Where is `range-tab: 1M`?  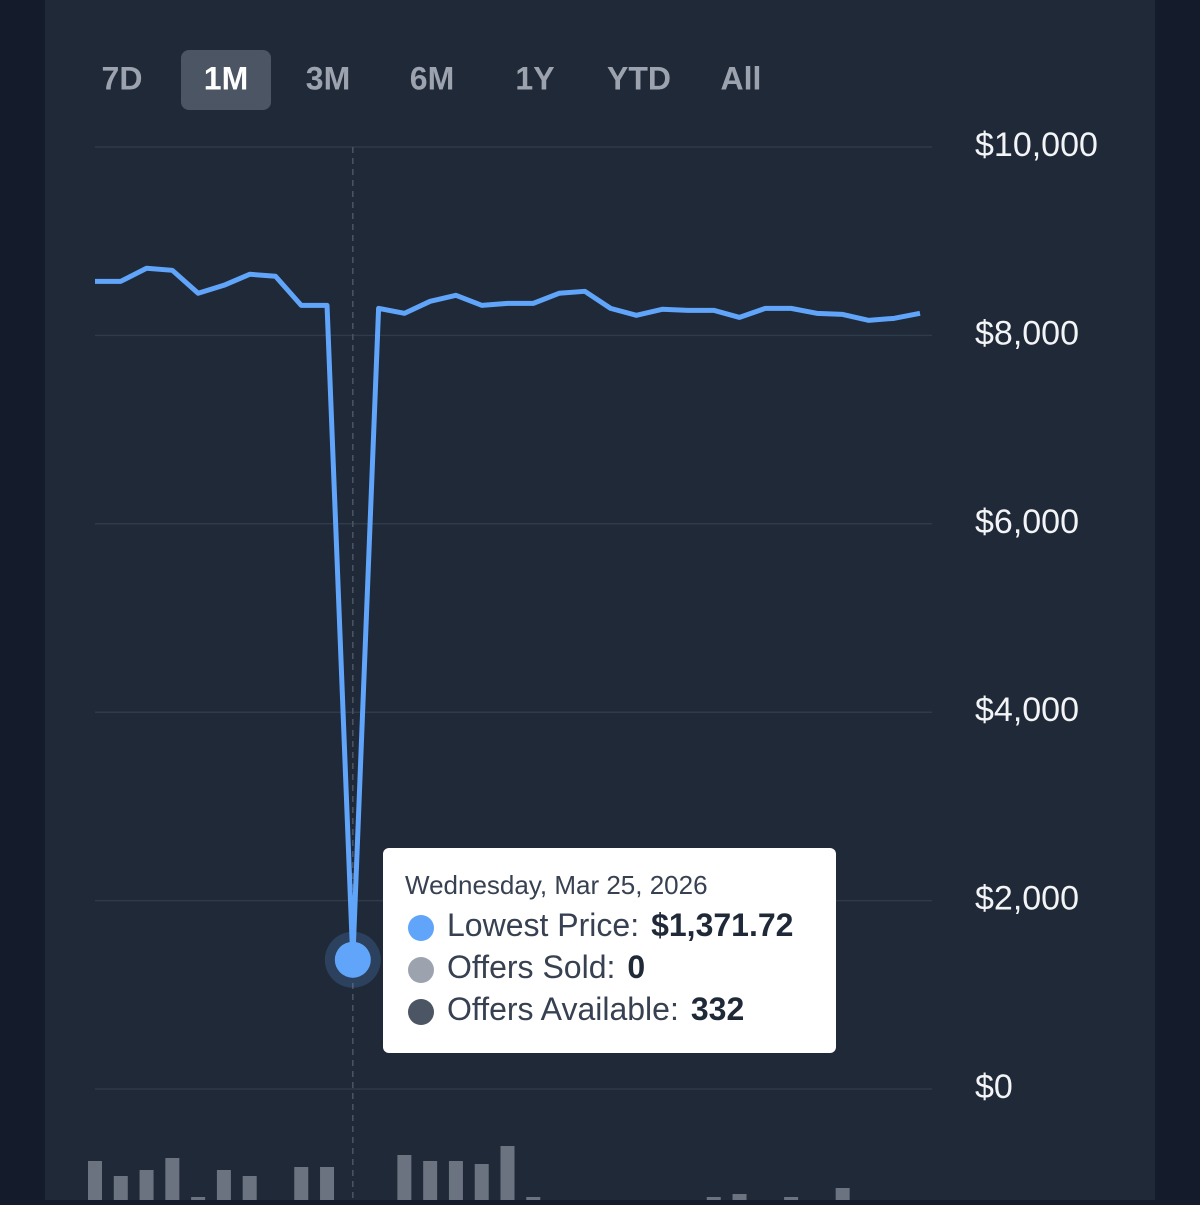
range-tab: 1M is located at coordinates (226, 78).